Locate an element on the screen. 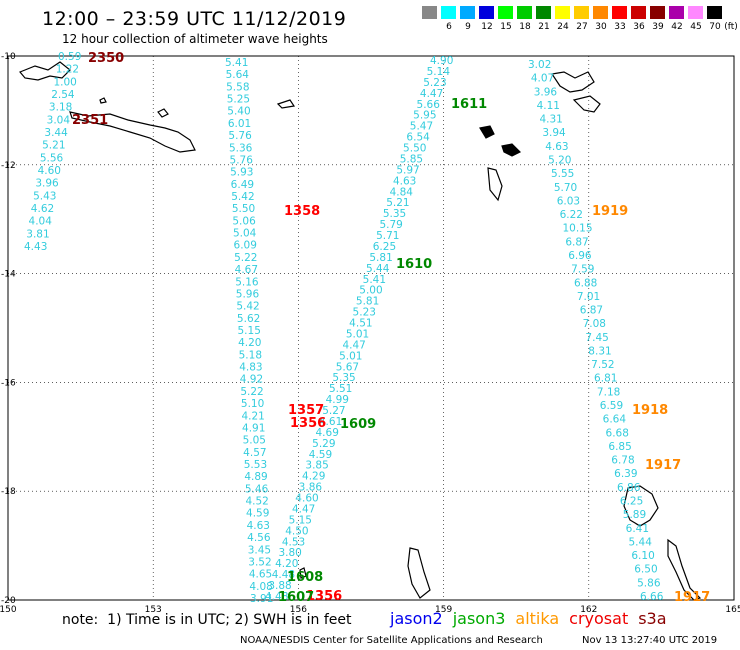  satellite-s3a: s3a is located at coordinates (652, 618).